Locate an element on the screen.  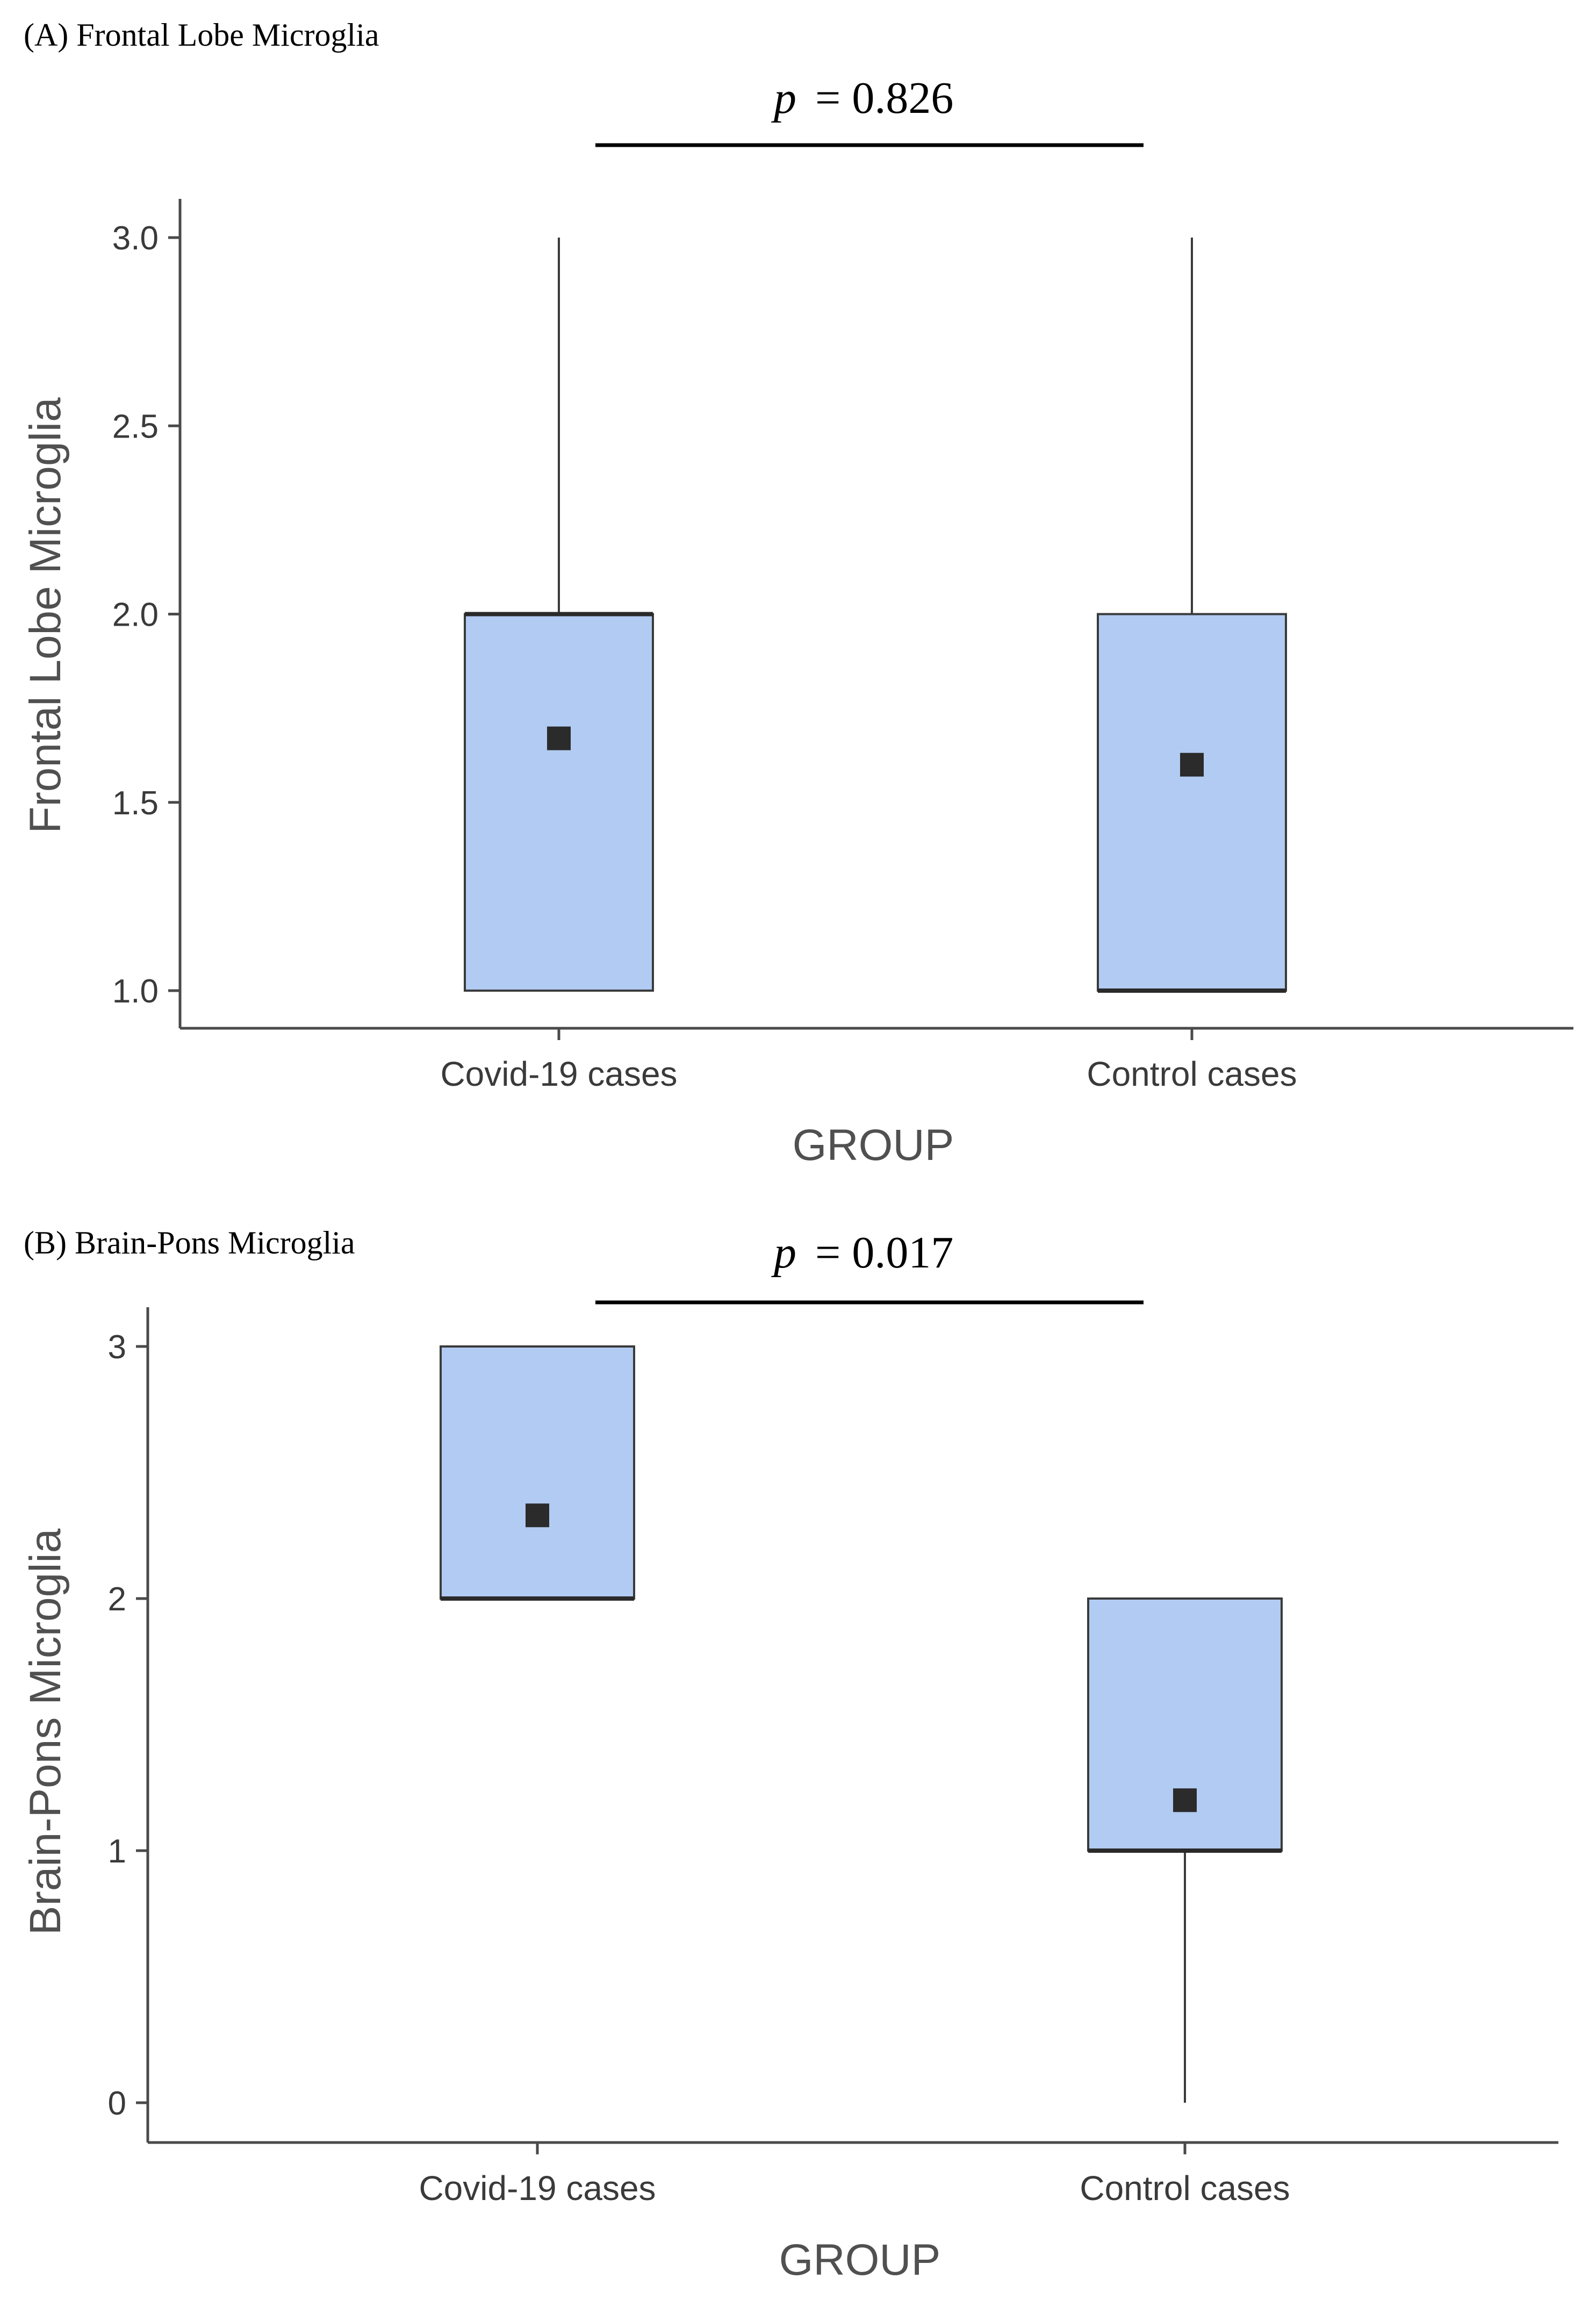
panel-a-title: (A) Frontal Lobe Microglia is located at coordinates (201, 35).